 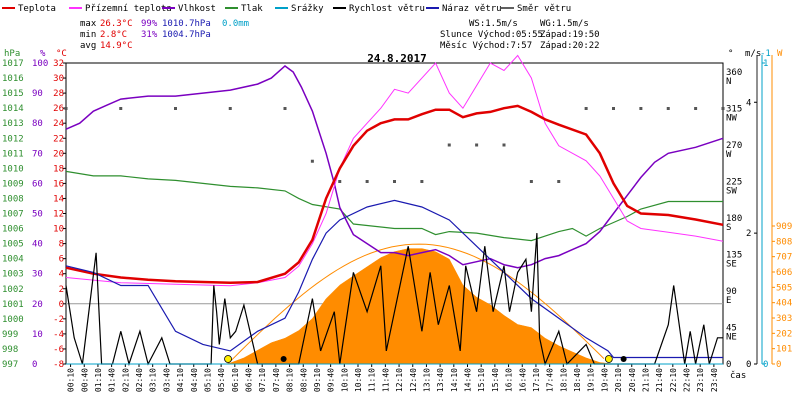 I want to click on pct-tick-label: 30, so click(x=37, y=275).